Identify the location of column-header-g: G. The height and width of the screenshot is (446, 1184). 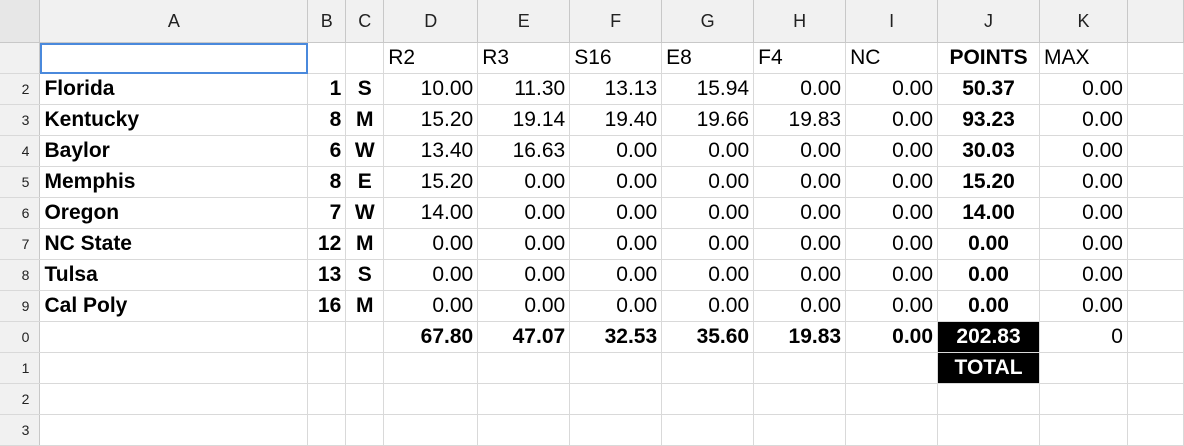
(708, 21).